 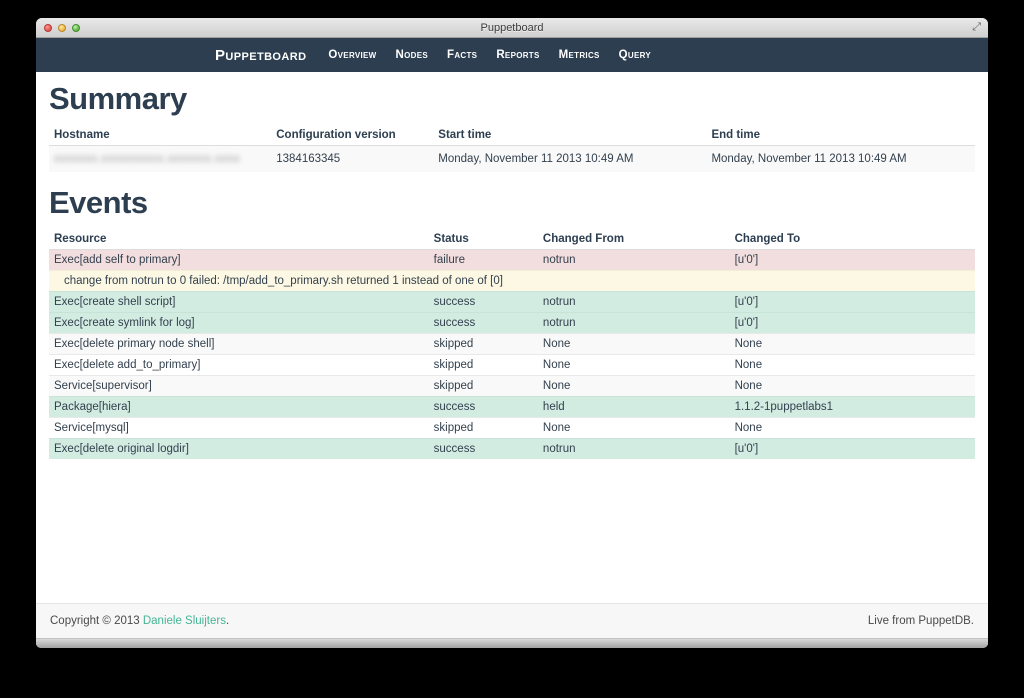 What do you see at coordinates (352, 55) in the screenshot?
I see `nav-item-overview: Overview` at bounding box center [352, 55].